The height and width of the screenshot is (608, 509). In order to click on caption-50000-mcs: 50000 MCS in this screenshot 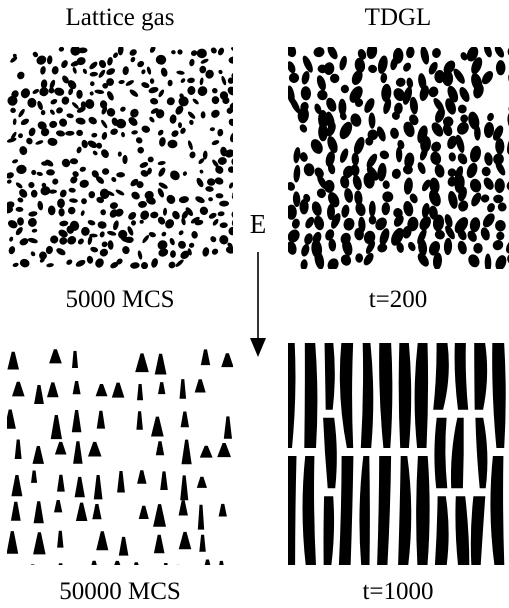, I will do `click(120, 591)`.